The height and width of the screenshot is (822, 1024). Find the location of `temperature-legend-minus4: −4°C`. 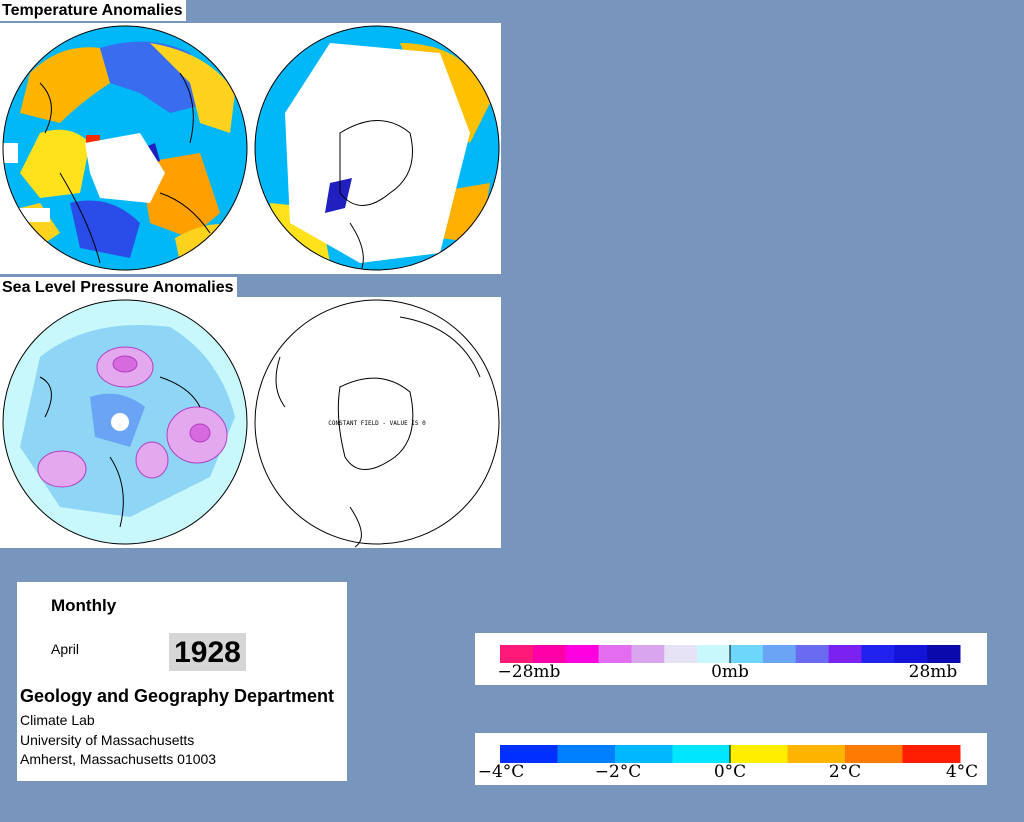

temperature-legend-minus4: −4°C is located at coordinates (501, 772).